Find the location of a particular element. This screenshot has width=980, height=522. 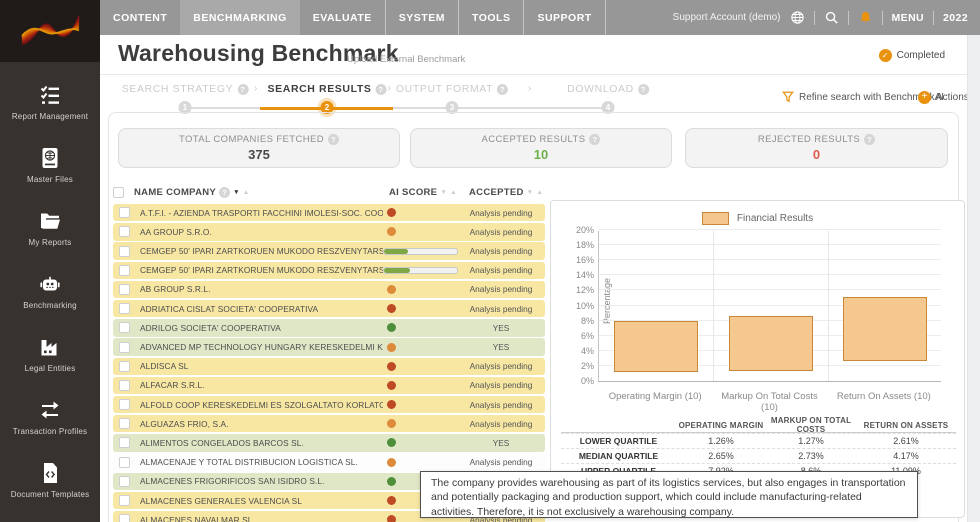

sidebar-item-benchmarking: Benchmarking is located at coordinates (50, 290).